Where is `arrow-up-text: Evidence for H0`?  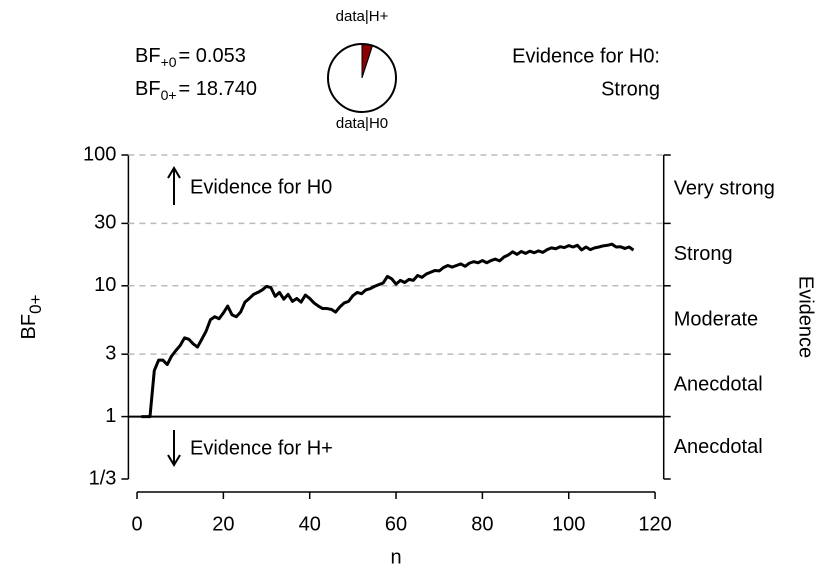 arrow-up-text: Evidence for H0 is located at coordinates (261, 187).